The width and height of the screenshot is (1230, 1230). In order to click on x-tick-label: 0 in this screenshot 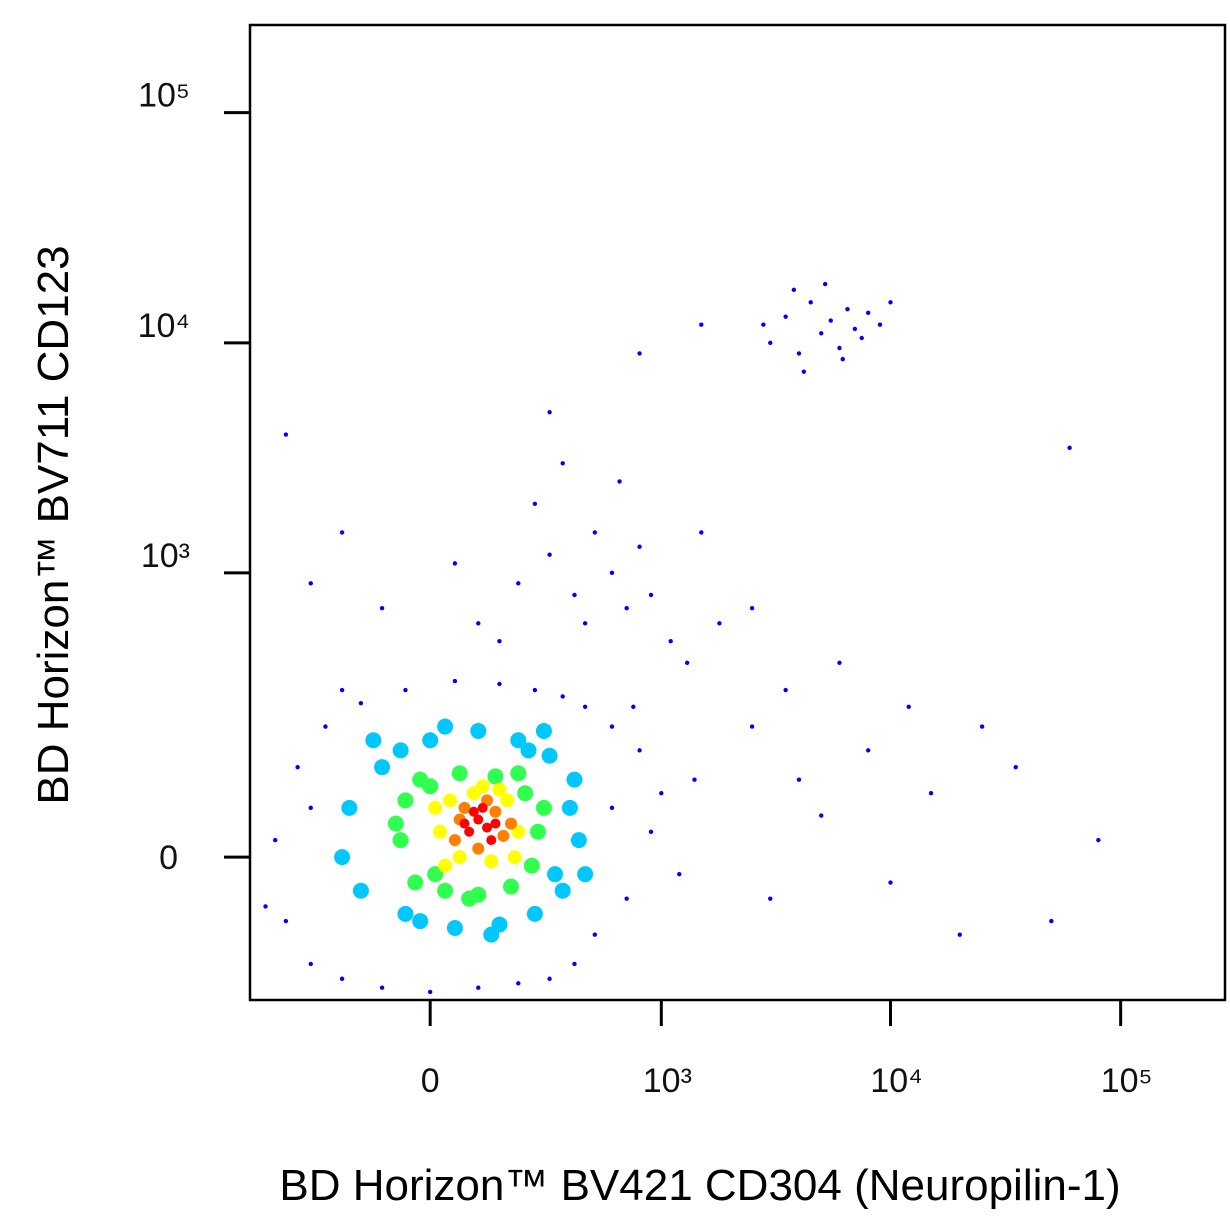, I will do `click(430, 1081)`.